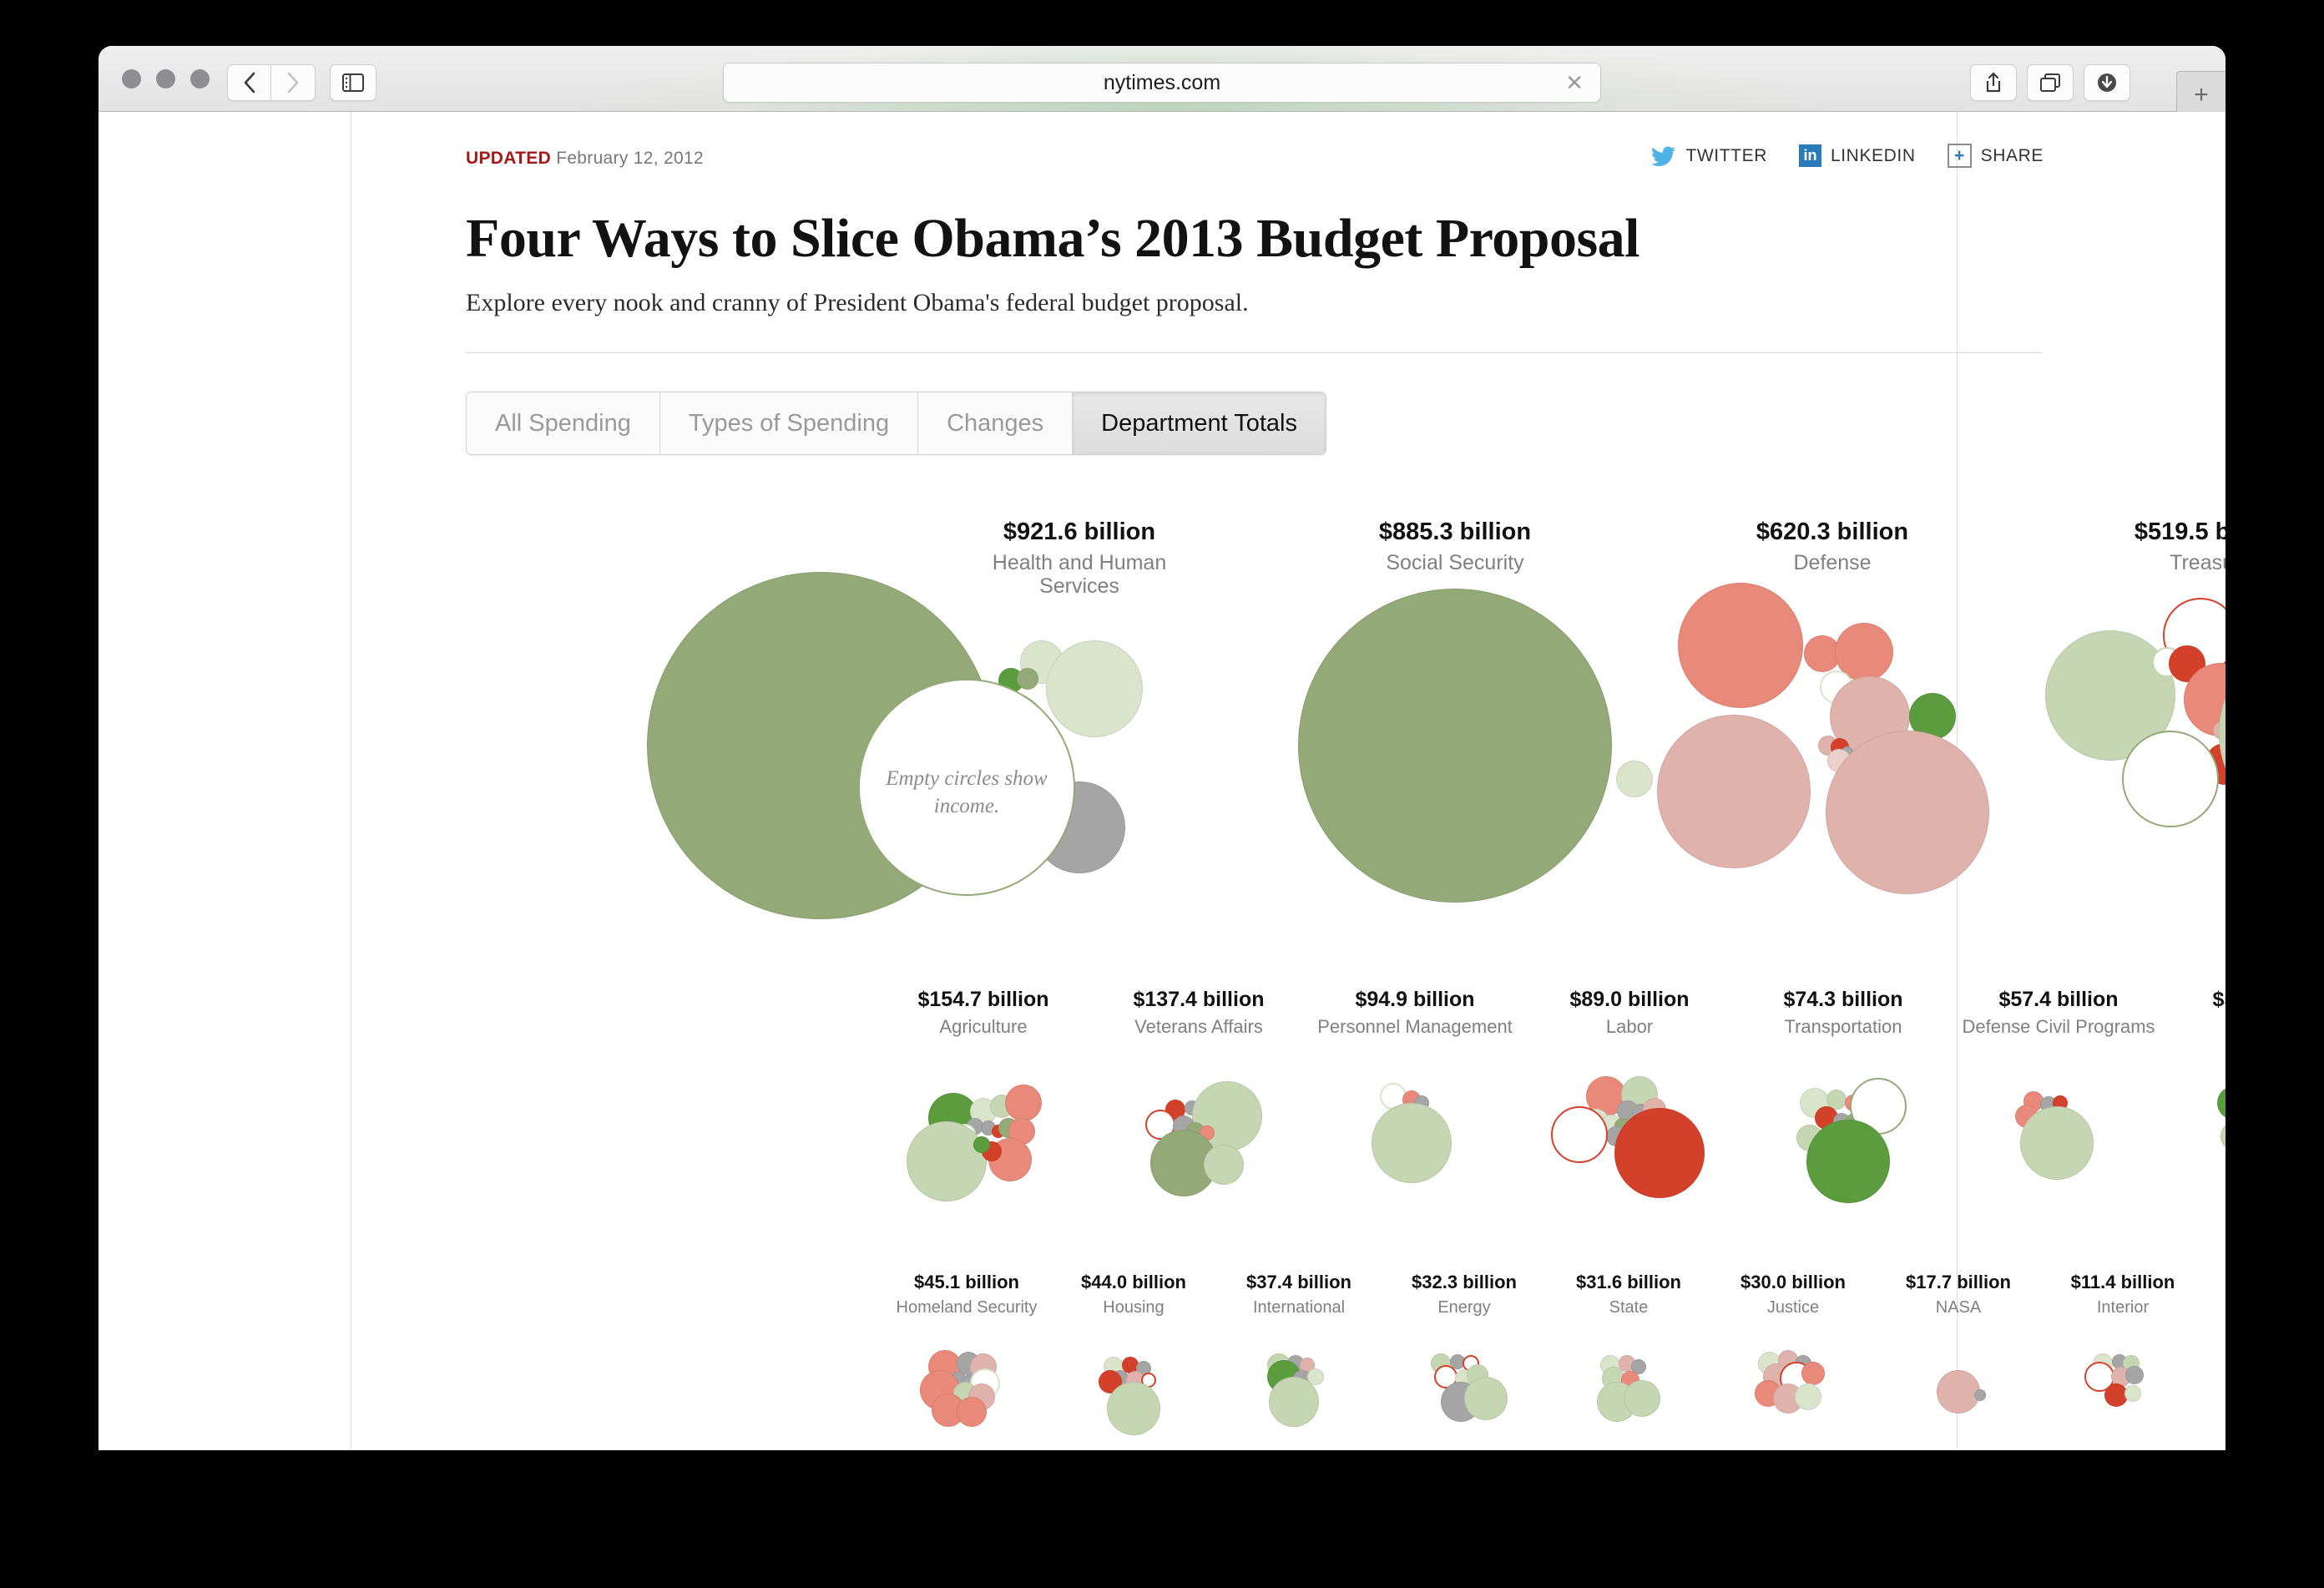  What do you see at coordinates (1709, 156) in the screenshot?
I see `share-twitter-button: TWITTER` at bounding box center [1709, 156].